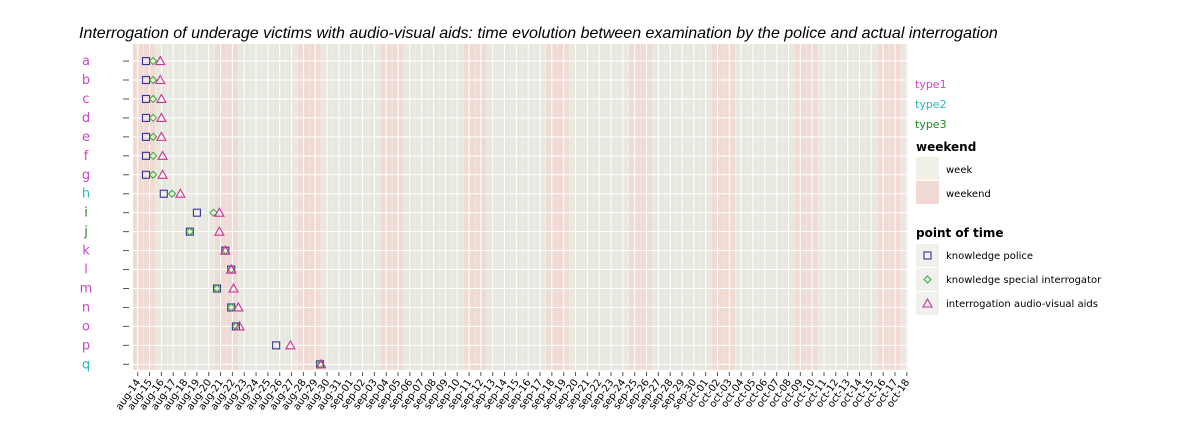 This screenshot has height=433, width=1181. Describe the element at coordinates (86, 118) in the screenshot. I see `y-tick-label: d` at that location.